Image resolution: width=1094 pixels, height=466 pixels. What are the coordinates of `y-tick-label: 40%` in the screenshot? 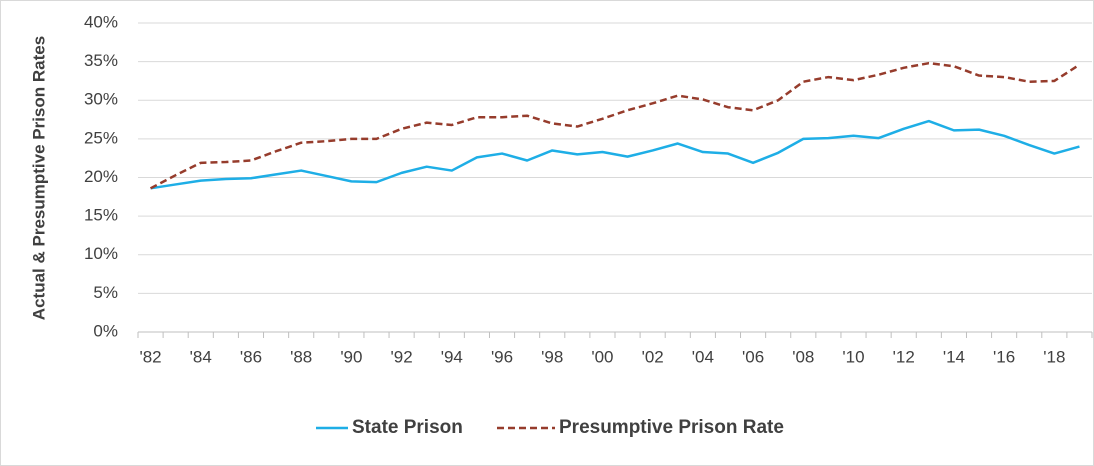 It's located at (101, 21).